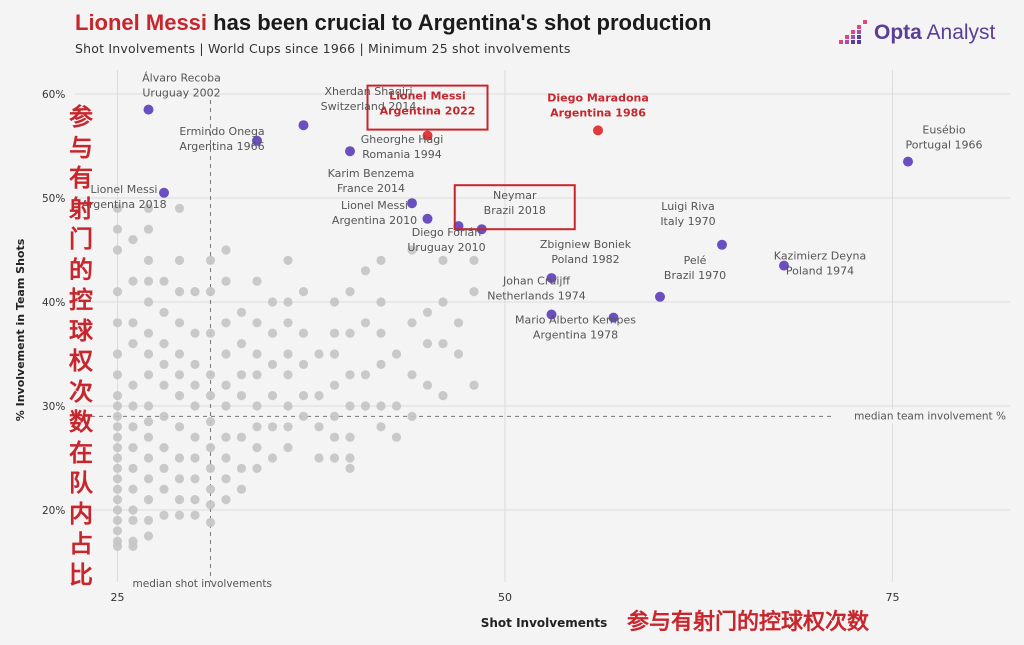 The image size is (1024, 645). I want to click on point-label-team: Poland 1974, so click(820, 271).